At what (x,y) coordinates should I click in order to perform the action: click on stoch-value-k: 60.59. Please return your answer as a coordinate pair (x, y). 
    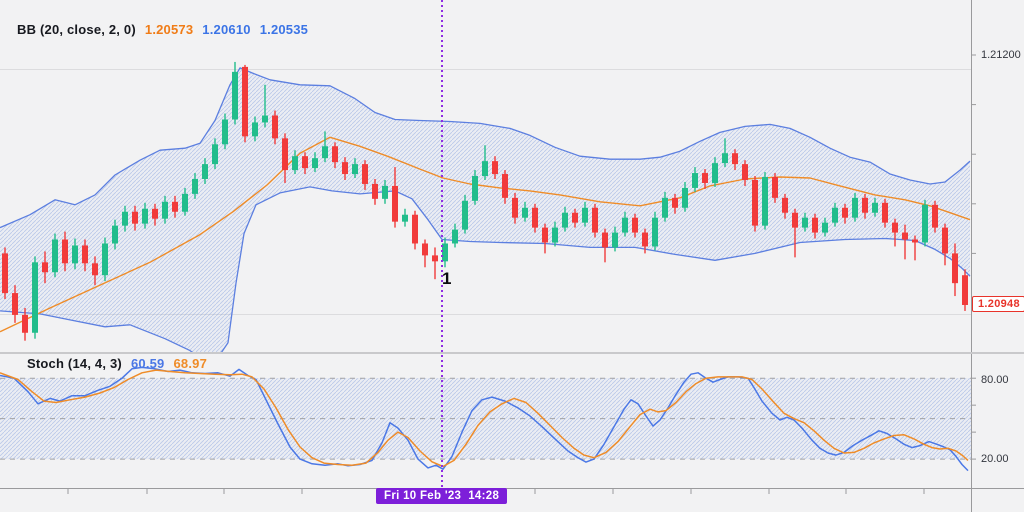
    Looking at the image, I should click on (147, 363).